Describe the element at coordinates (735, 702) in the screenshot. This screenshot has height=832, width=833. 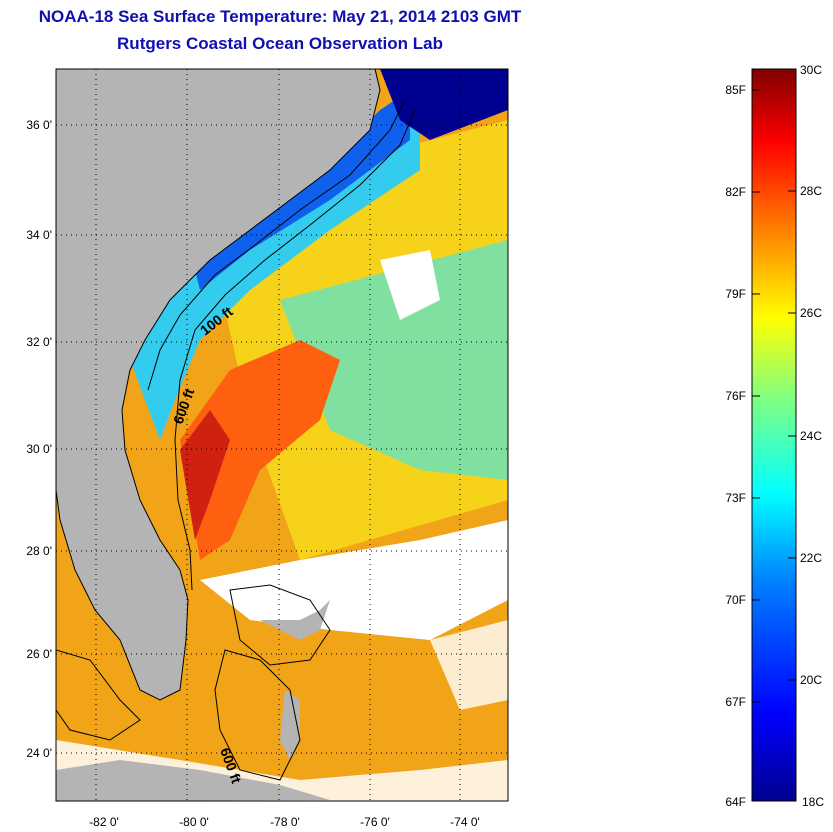
I see `colorbar-f-label: 67F` at that location.